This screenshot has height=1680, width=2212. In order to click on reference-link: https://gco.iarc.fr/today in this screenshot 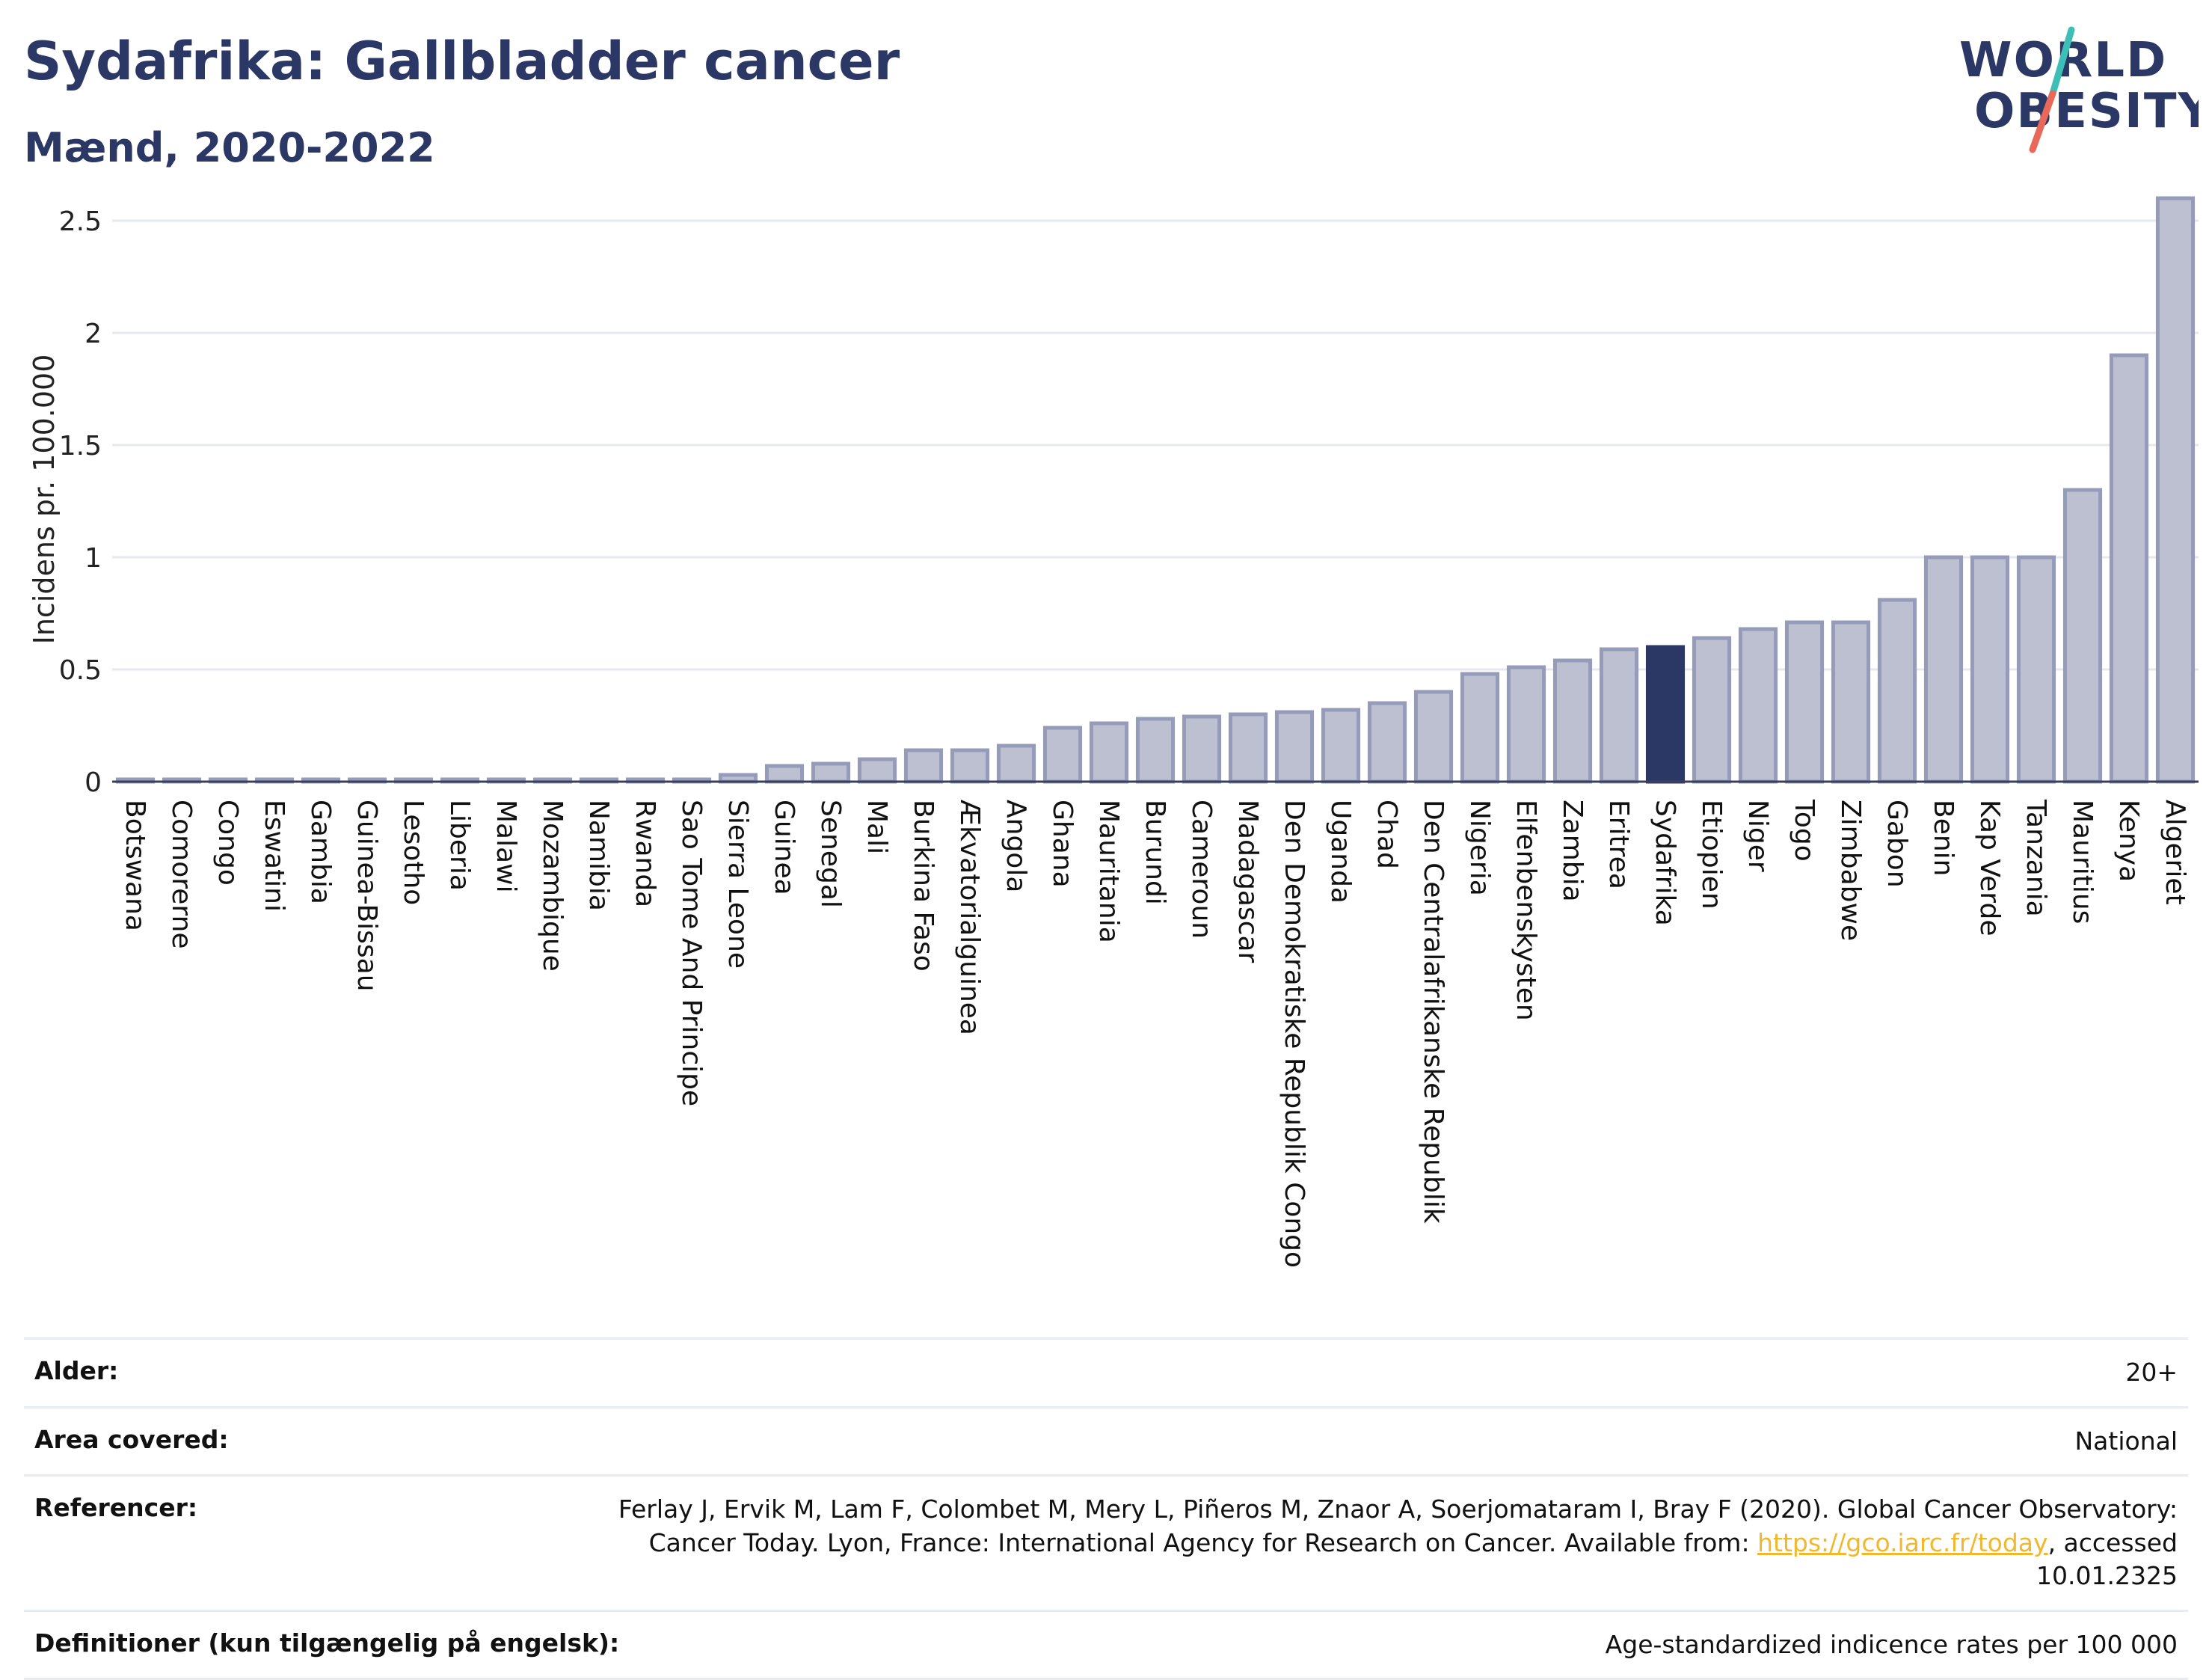, I will do `click(1902, 1542)`.